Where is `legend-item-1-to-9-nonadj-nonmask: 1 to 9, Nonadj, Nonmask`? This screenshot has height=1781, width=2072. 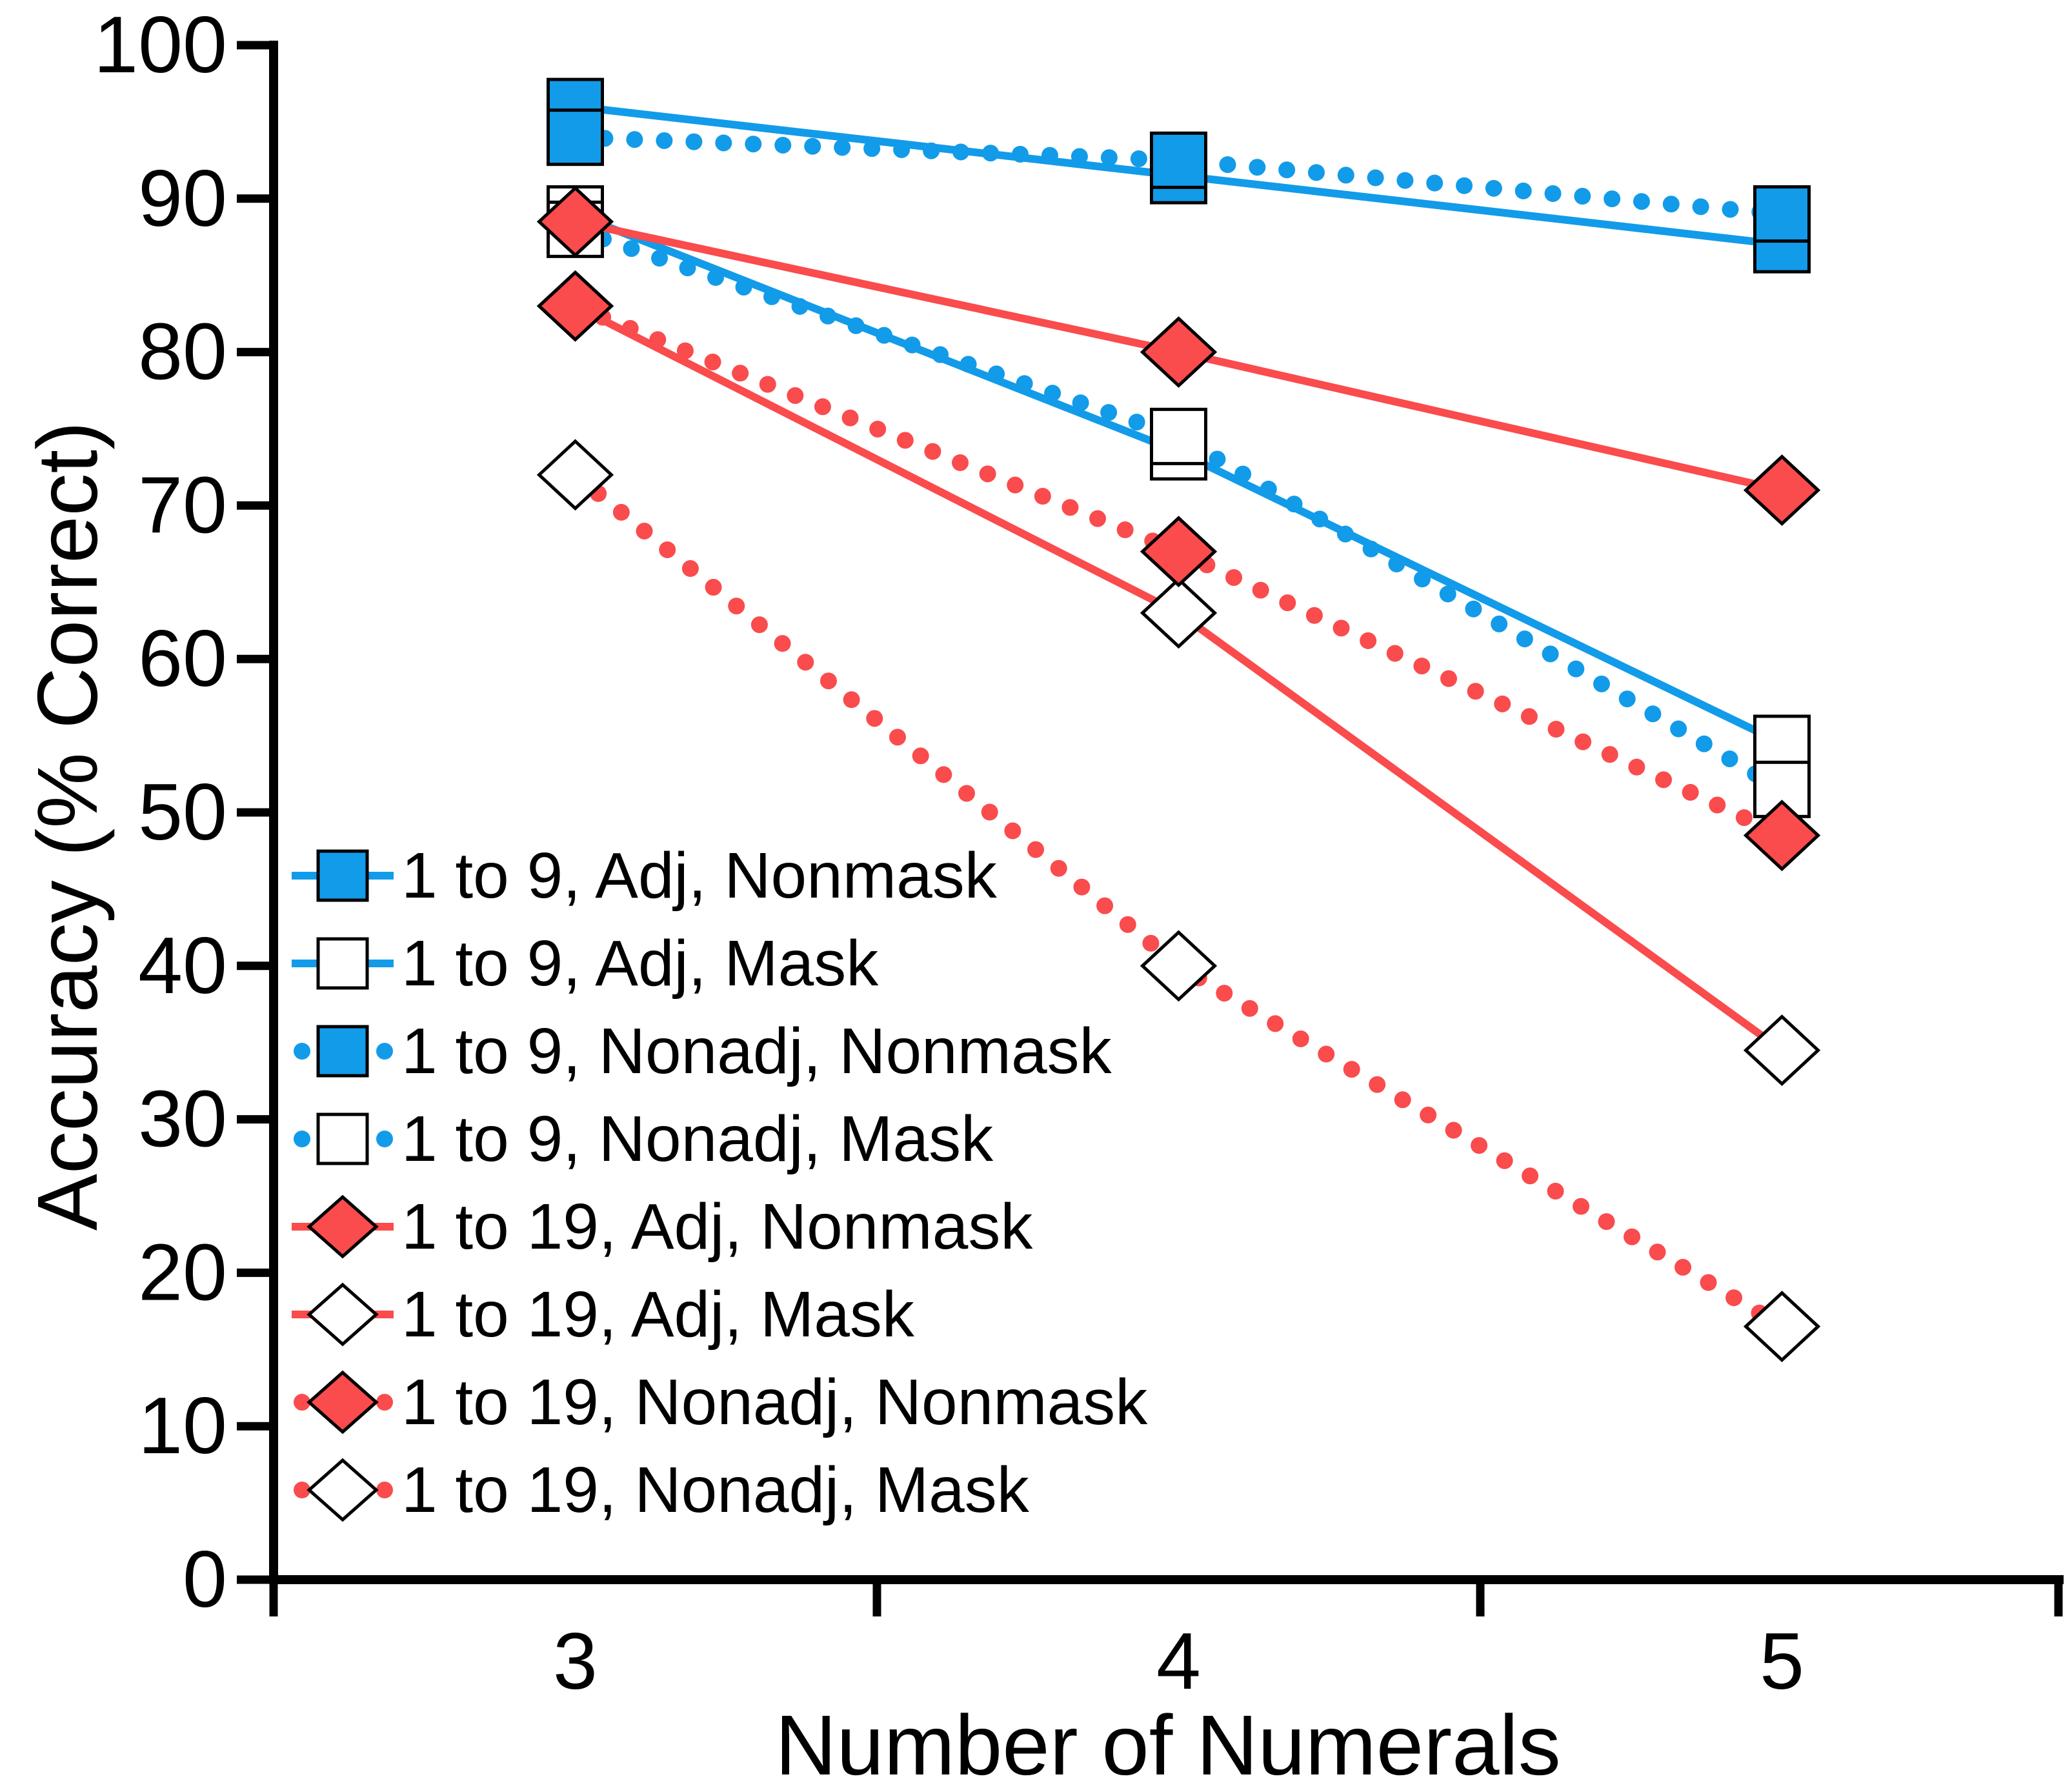
legend-item-1-to-9-nonadj-nonmask: 1 to 9, Nonadj, Nonmask is located at coordinates (703, 1051).